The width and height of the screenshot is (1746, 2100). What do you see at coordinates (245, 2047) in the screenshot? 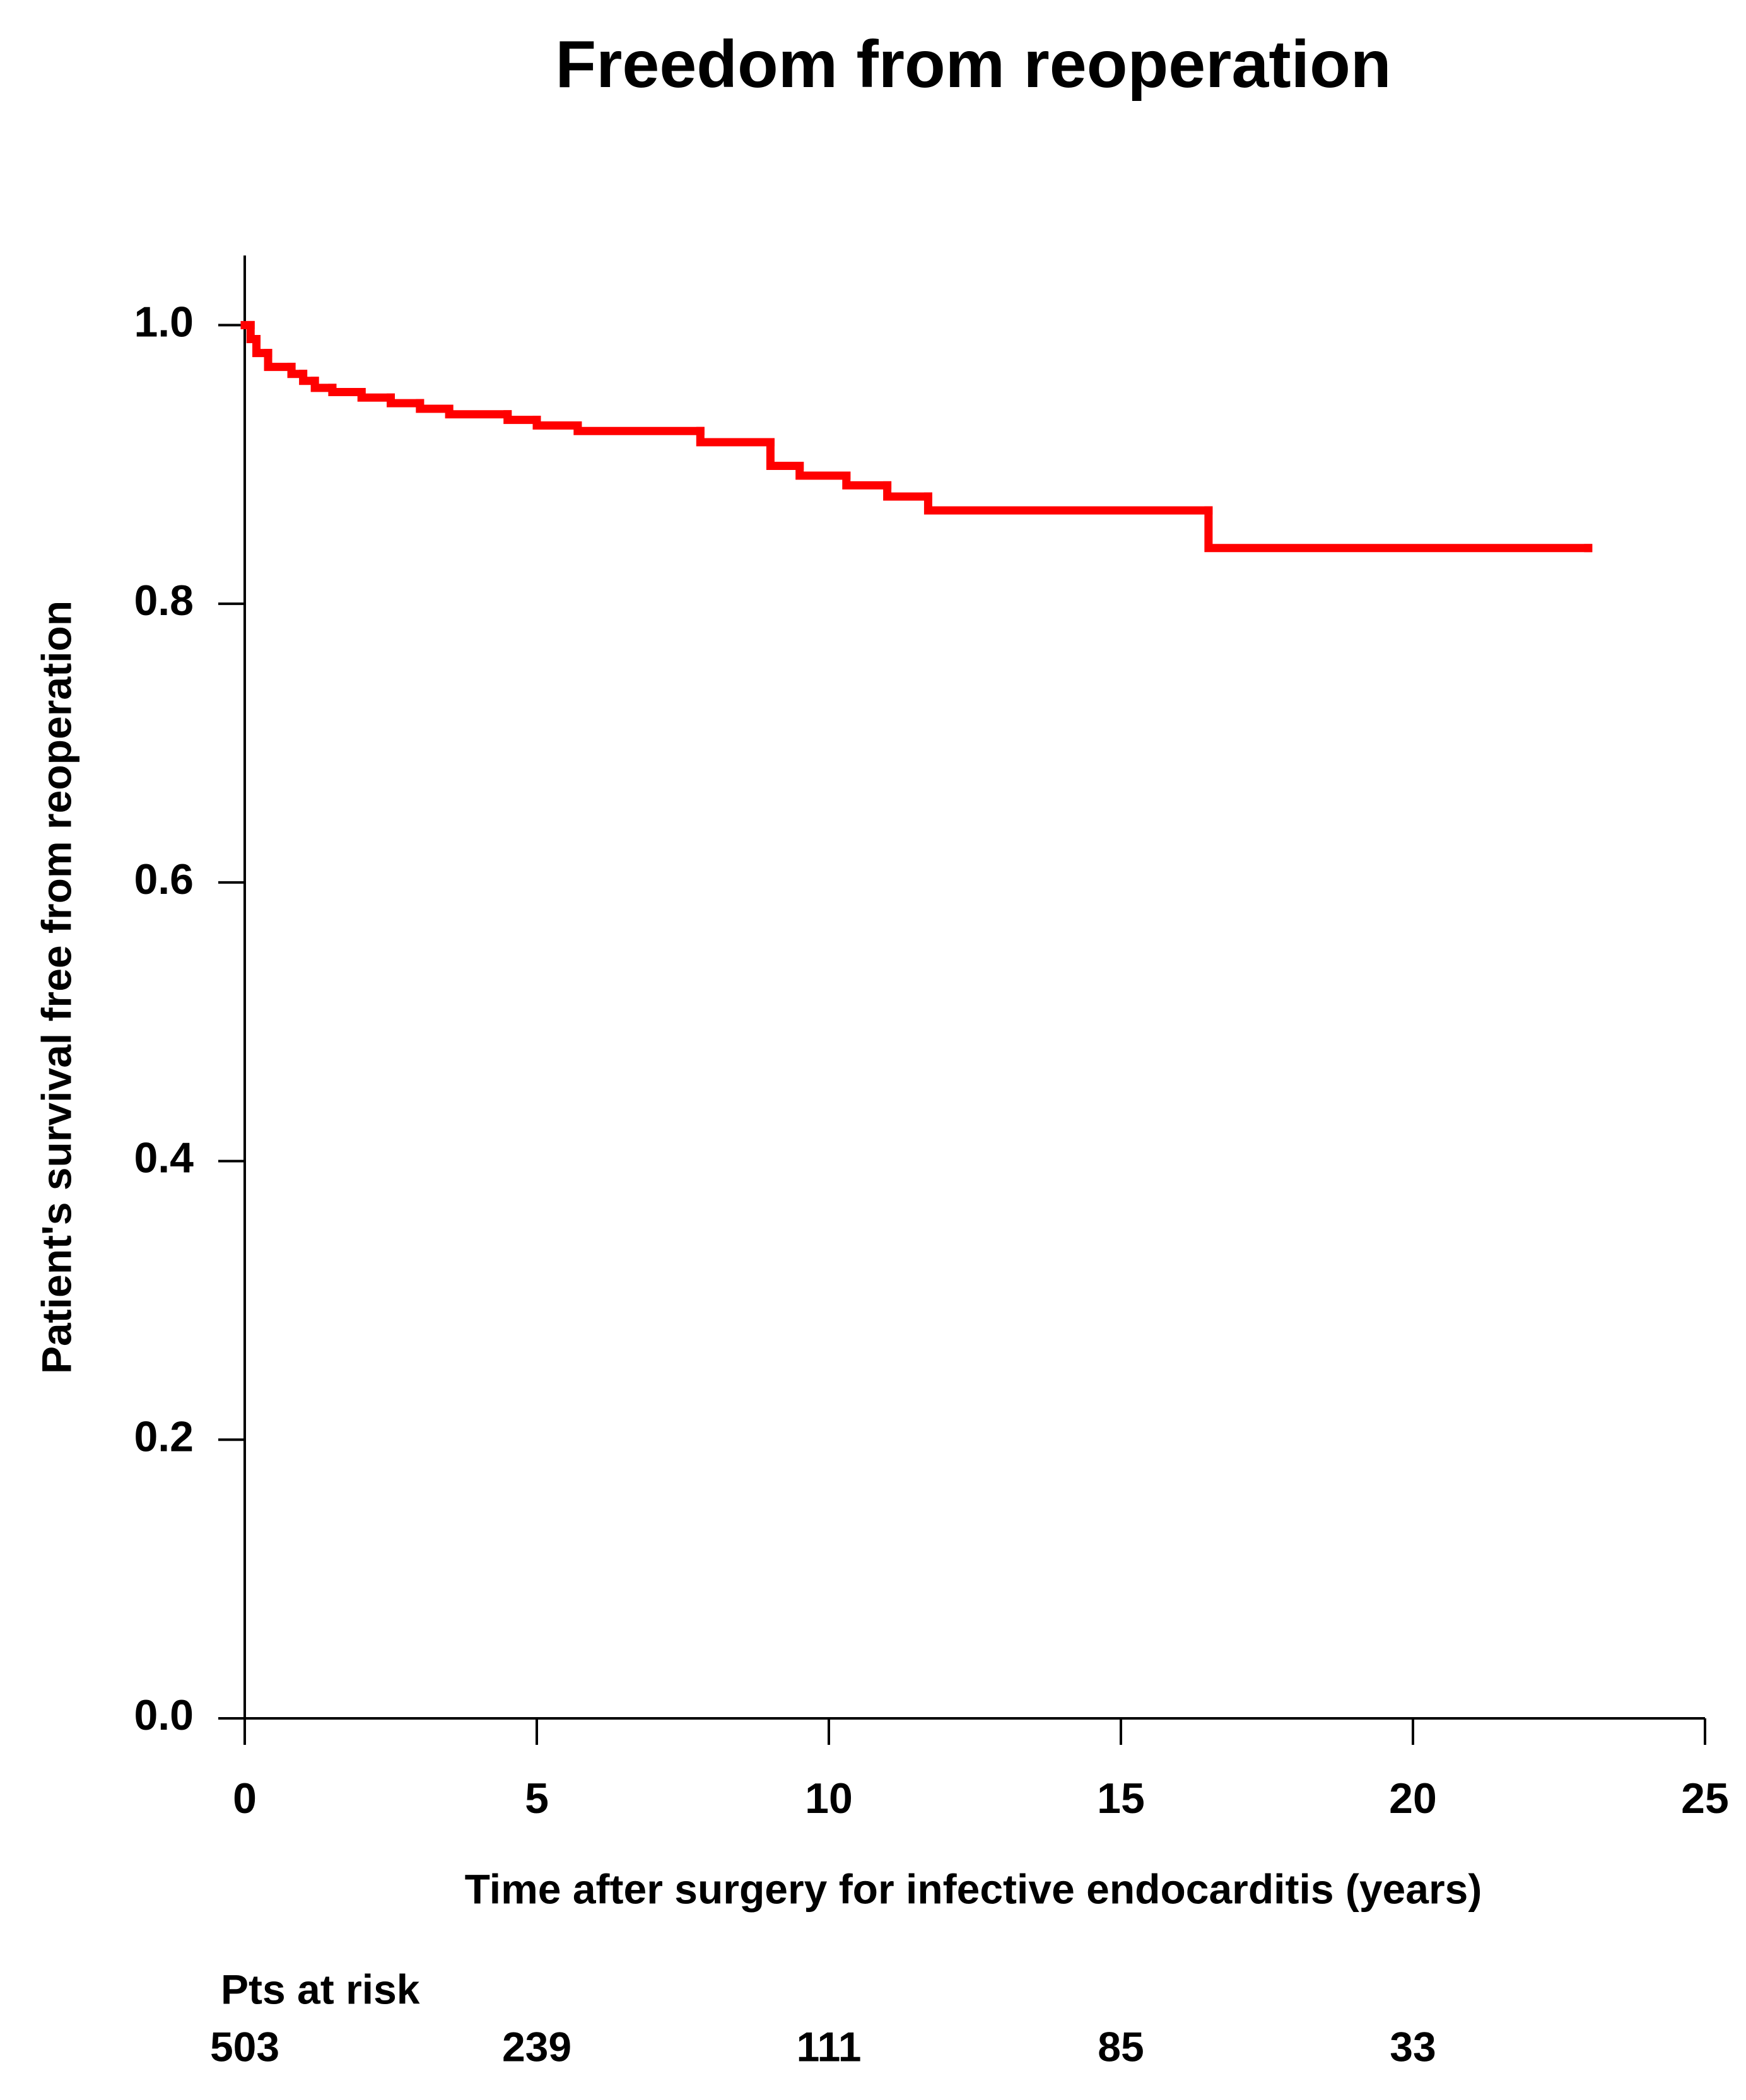
I see `risk-count: 503` at bounding box center [245, 2047].